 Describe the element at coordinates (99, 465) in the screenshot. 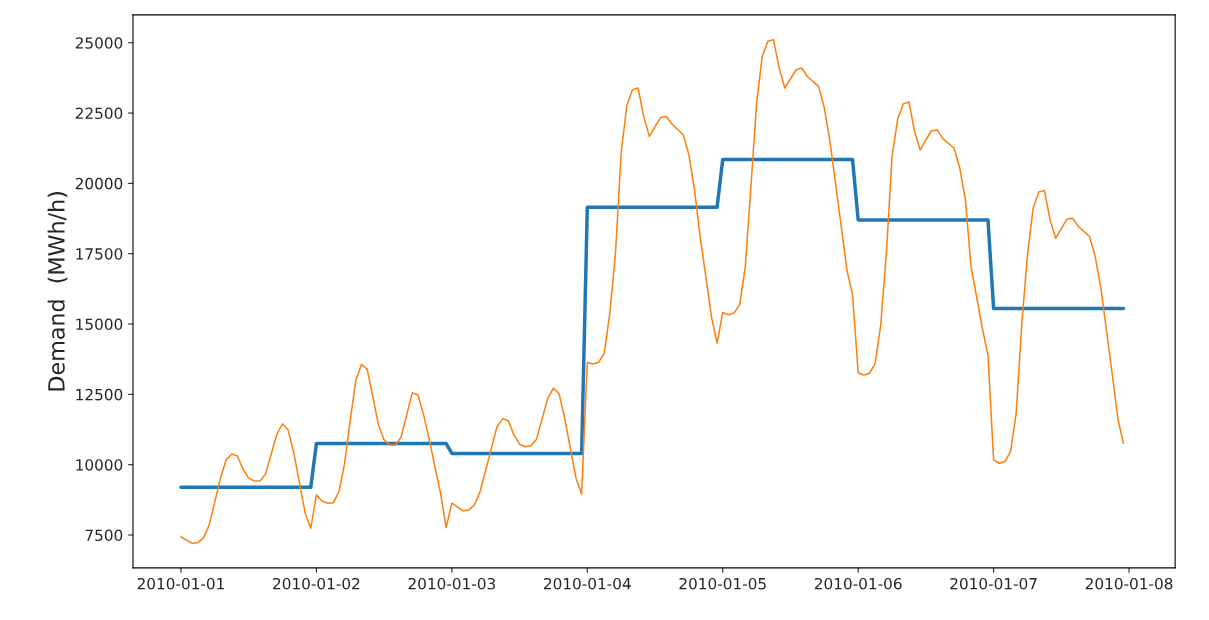

I see `y-tick-label: 10000` at that location.